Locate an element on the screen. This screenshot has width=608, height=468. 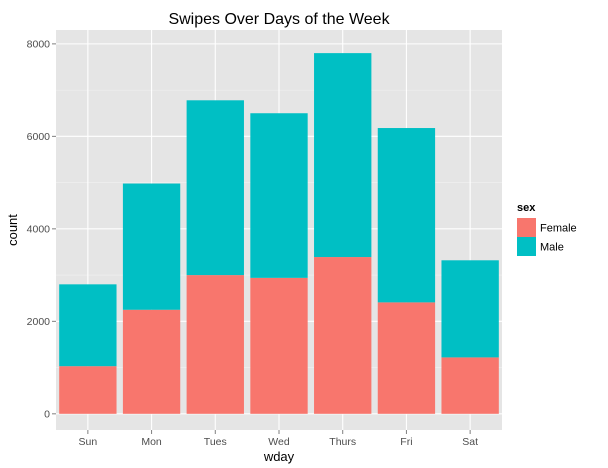
x-tick-label: Sun is located at coordinates (88, 442).